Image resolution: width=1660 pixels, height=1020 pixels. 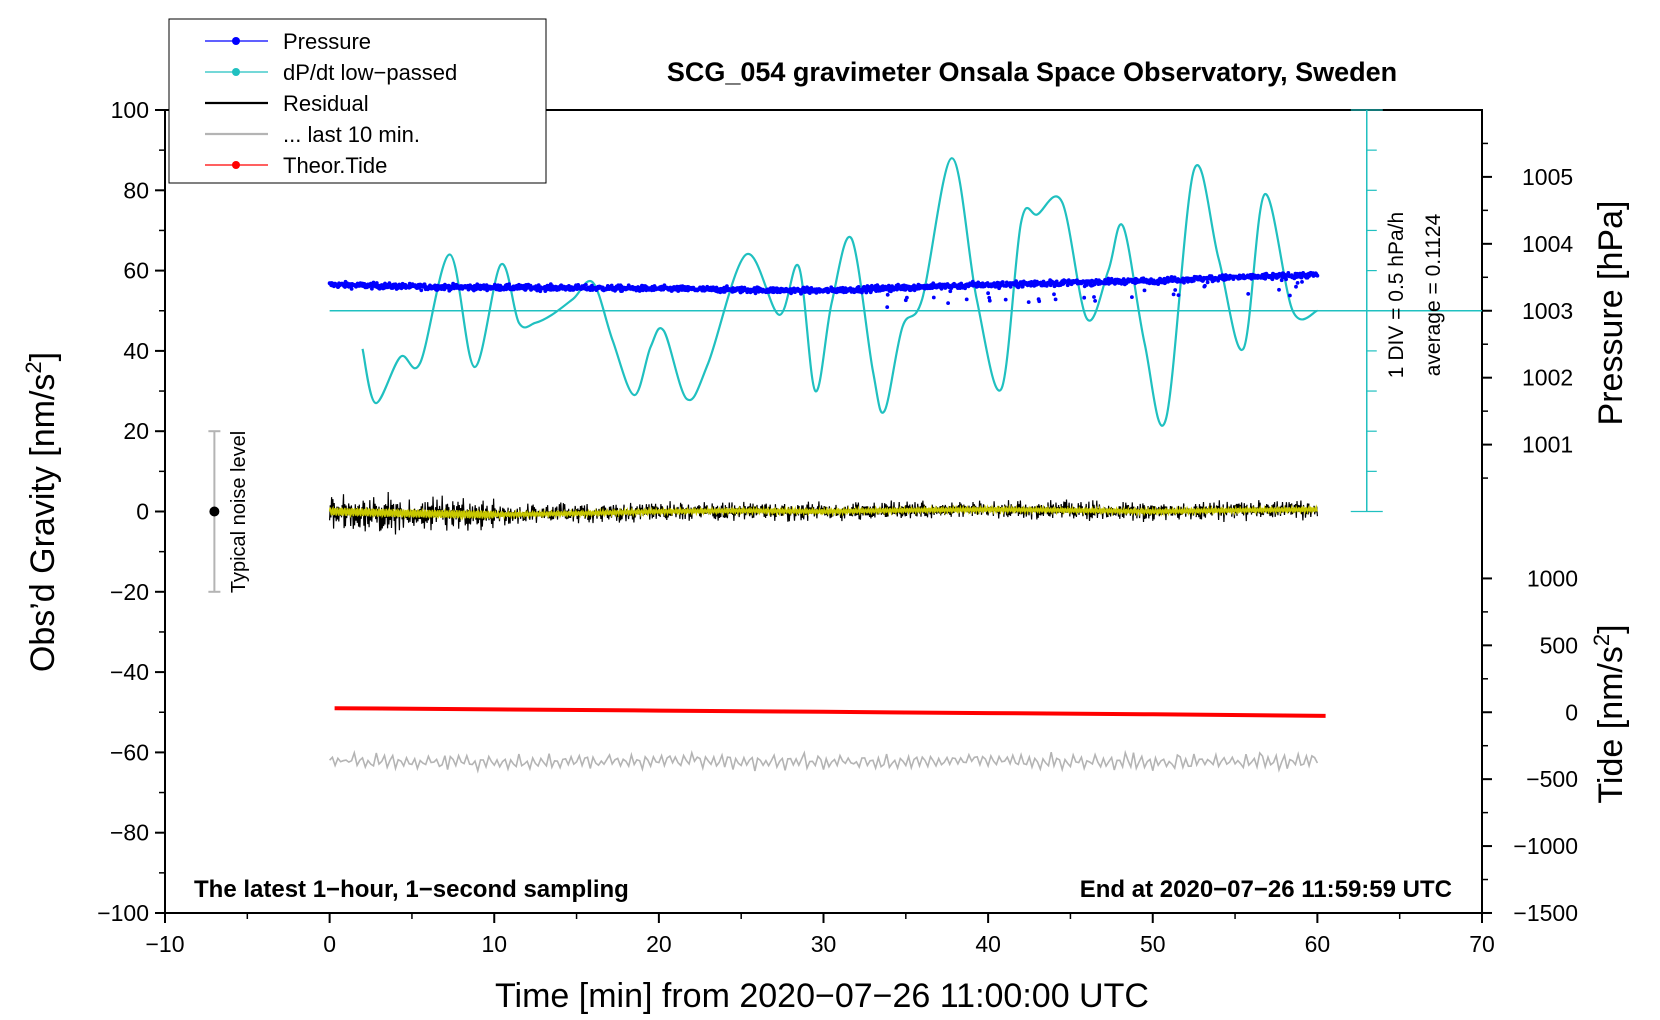 What do you see at coordinates (822, 996) in the screenshot?
I see `x-axis-label: Time [min] from 2020−07−26 11:00:00 UTC` at bounding box center [822, 996].